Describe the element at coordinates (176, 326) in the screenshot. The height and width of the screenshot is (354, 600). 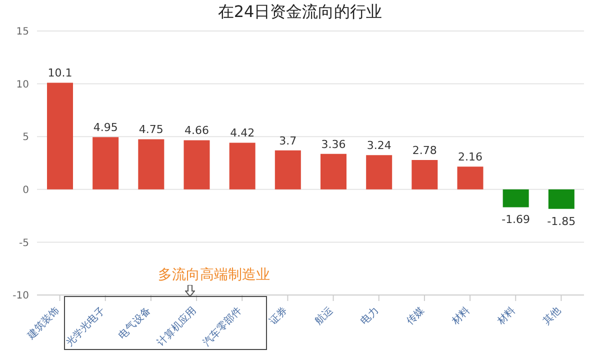
I see `x-tick-label: 计算机应用` at that location.